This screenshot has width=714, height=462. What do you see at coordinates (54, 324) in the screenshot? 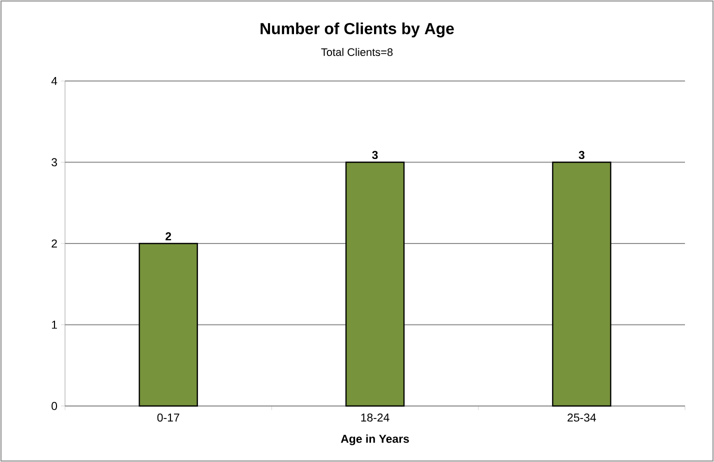
I see `y-tick-label: 1` at bounding box center [54, 324].